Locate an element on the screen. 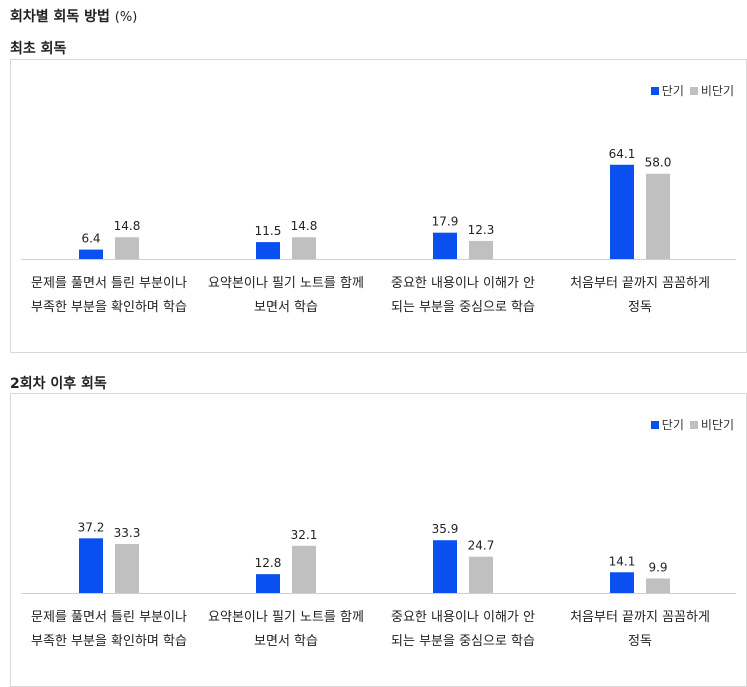 The height and width of the screenshot is (687, 747). chart-2-title: 2회차 이후 회독 is located at coordinates (58, 384).